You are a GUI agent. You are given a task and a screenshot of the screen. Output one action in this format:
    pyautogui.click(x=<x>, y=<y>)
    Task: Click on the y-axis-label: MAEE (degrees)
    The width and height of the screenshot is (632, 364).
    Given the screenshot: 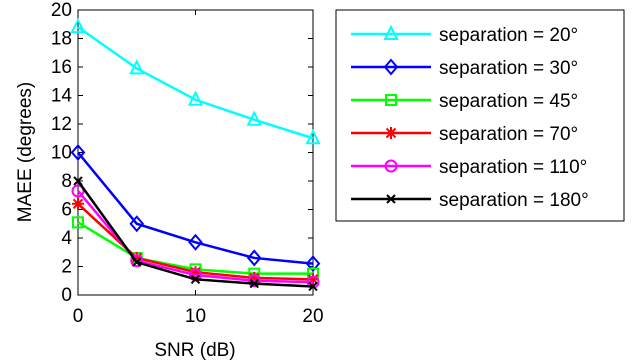 What is the action you would take?
    pyautogui.click(x=25, y=152)
    